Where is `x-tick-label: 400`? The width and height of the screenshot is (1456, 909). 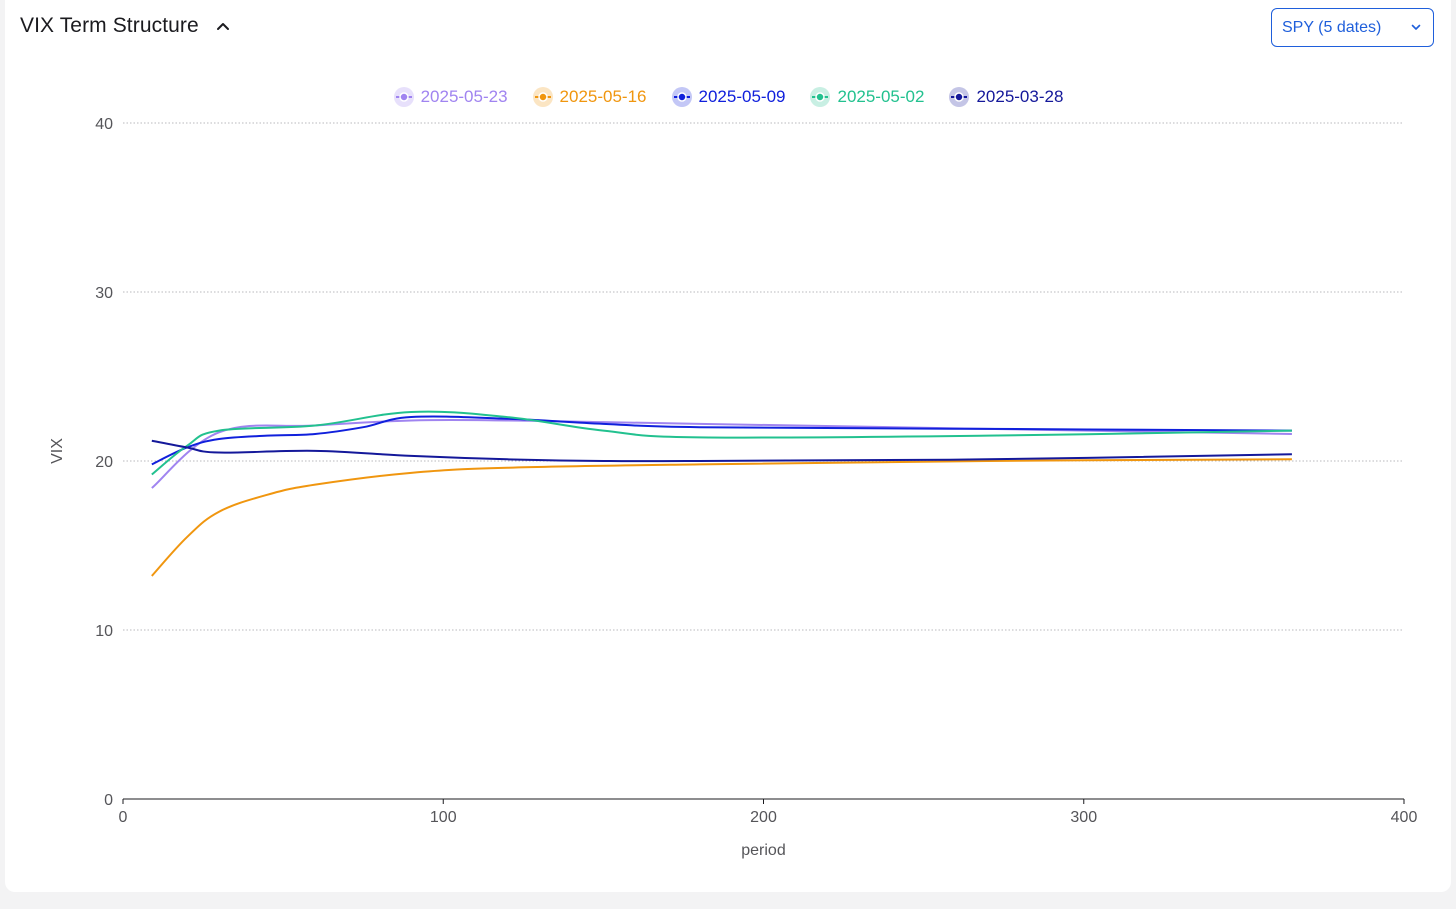 x-tick-label: 400 is located at coordinates (1404, 817).